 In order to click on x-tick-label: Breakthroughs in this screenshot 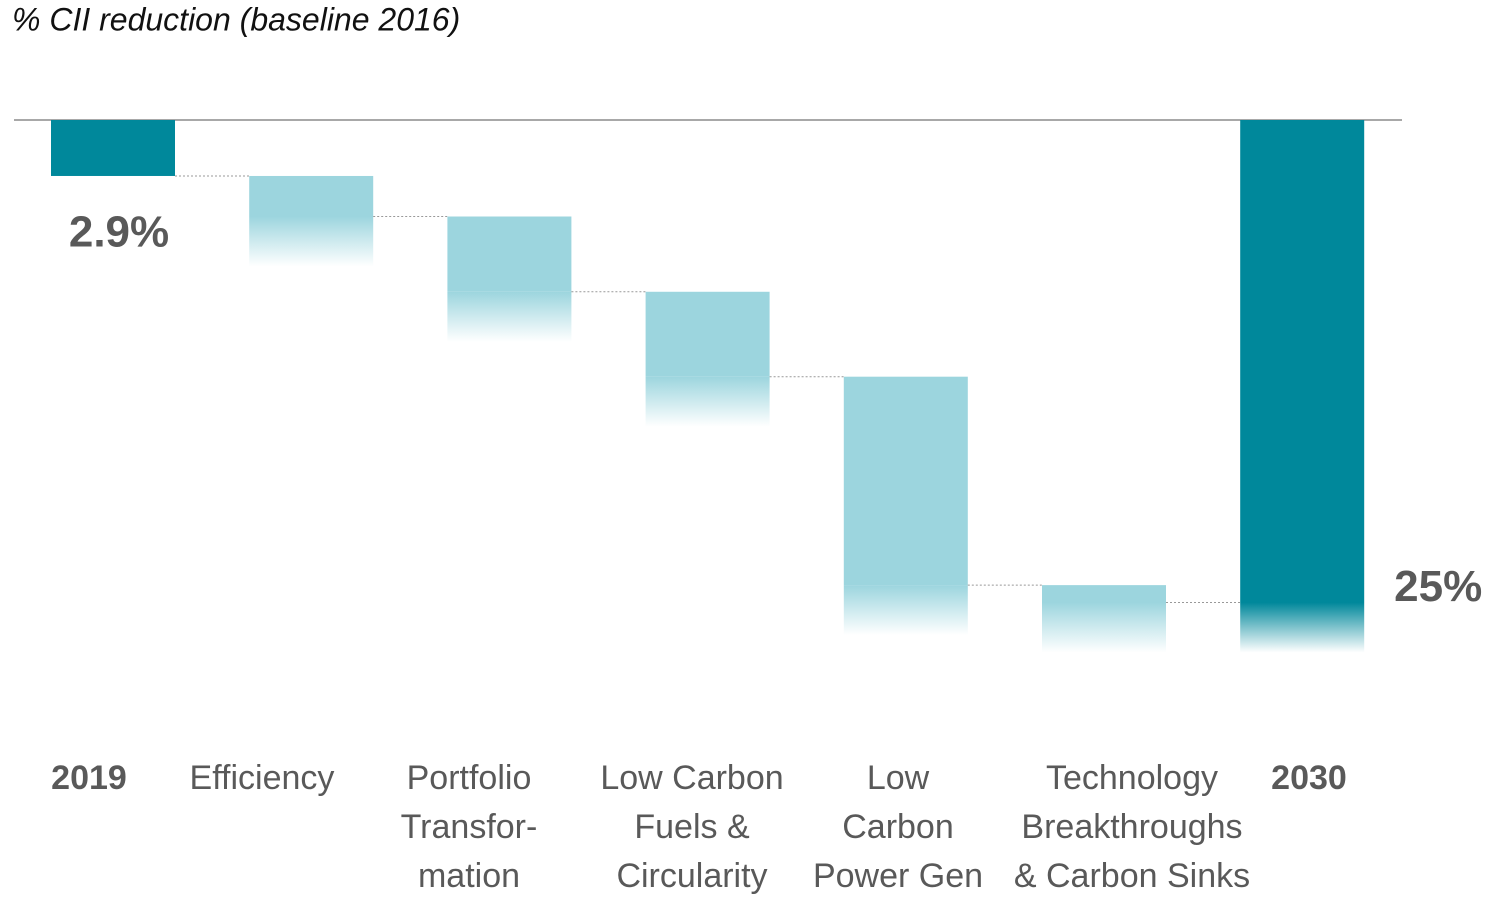, I will do `click(1131, 827)`.